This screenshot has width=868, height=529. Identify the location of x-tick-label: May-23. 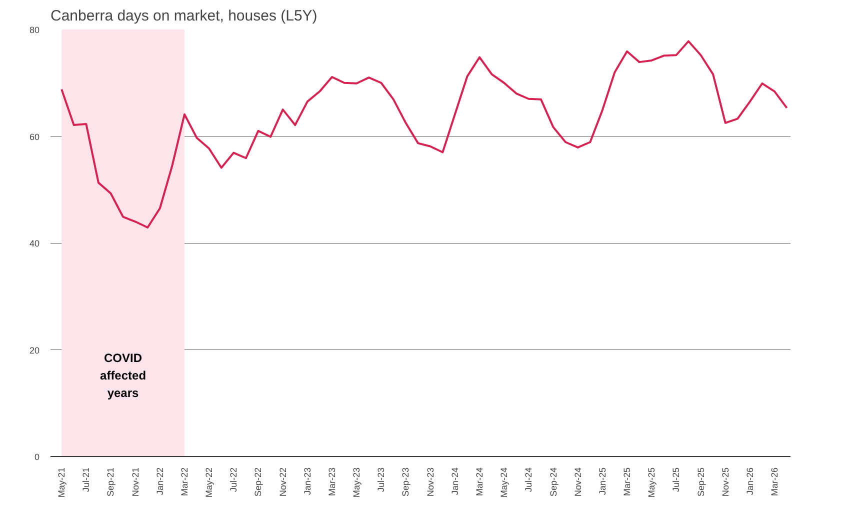
(357, 482).